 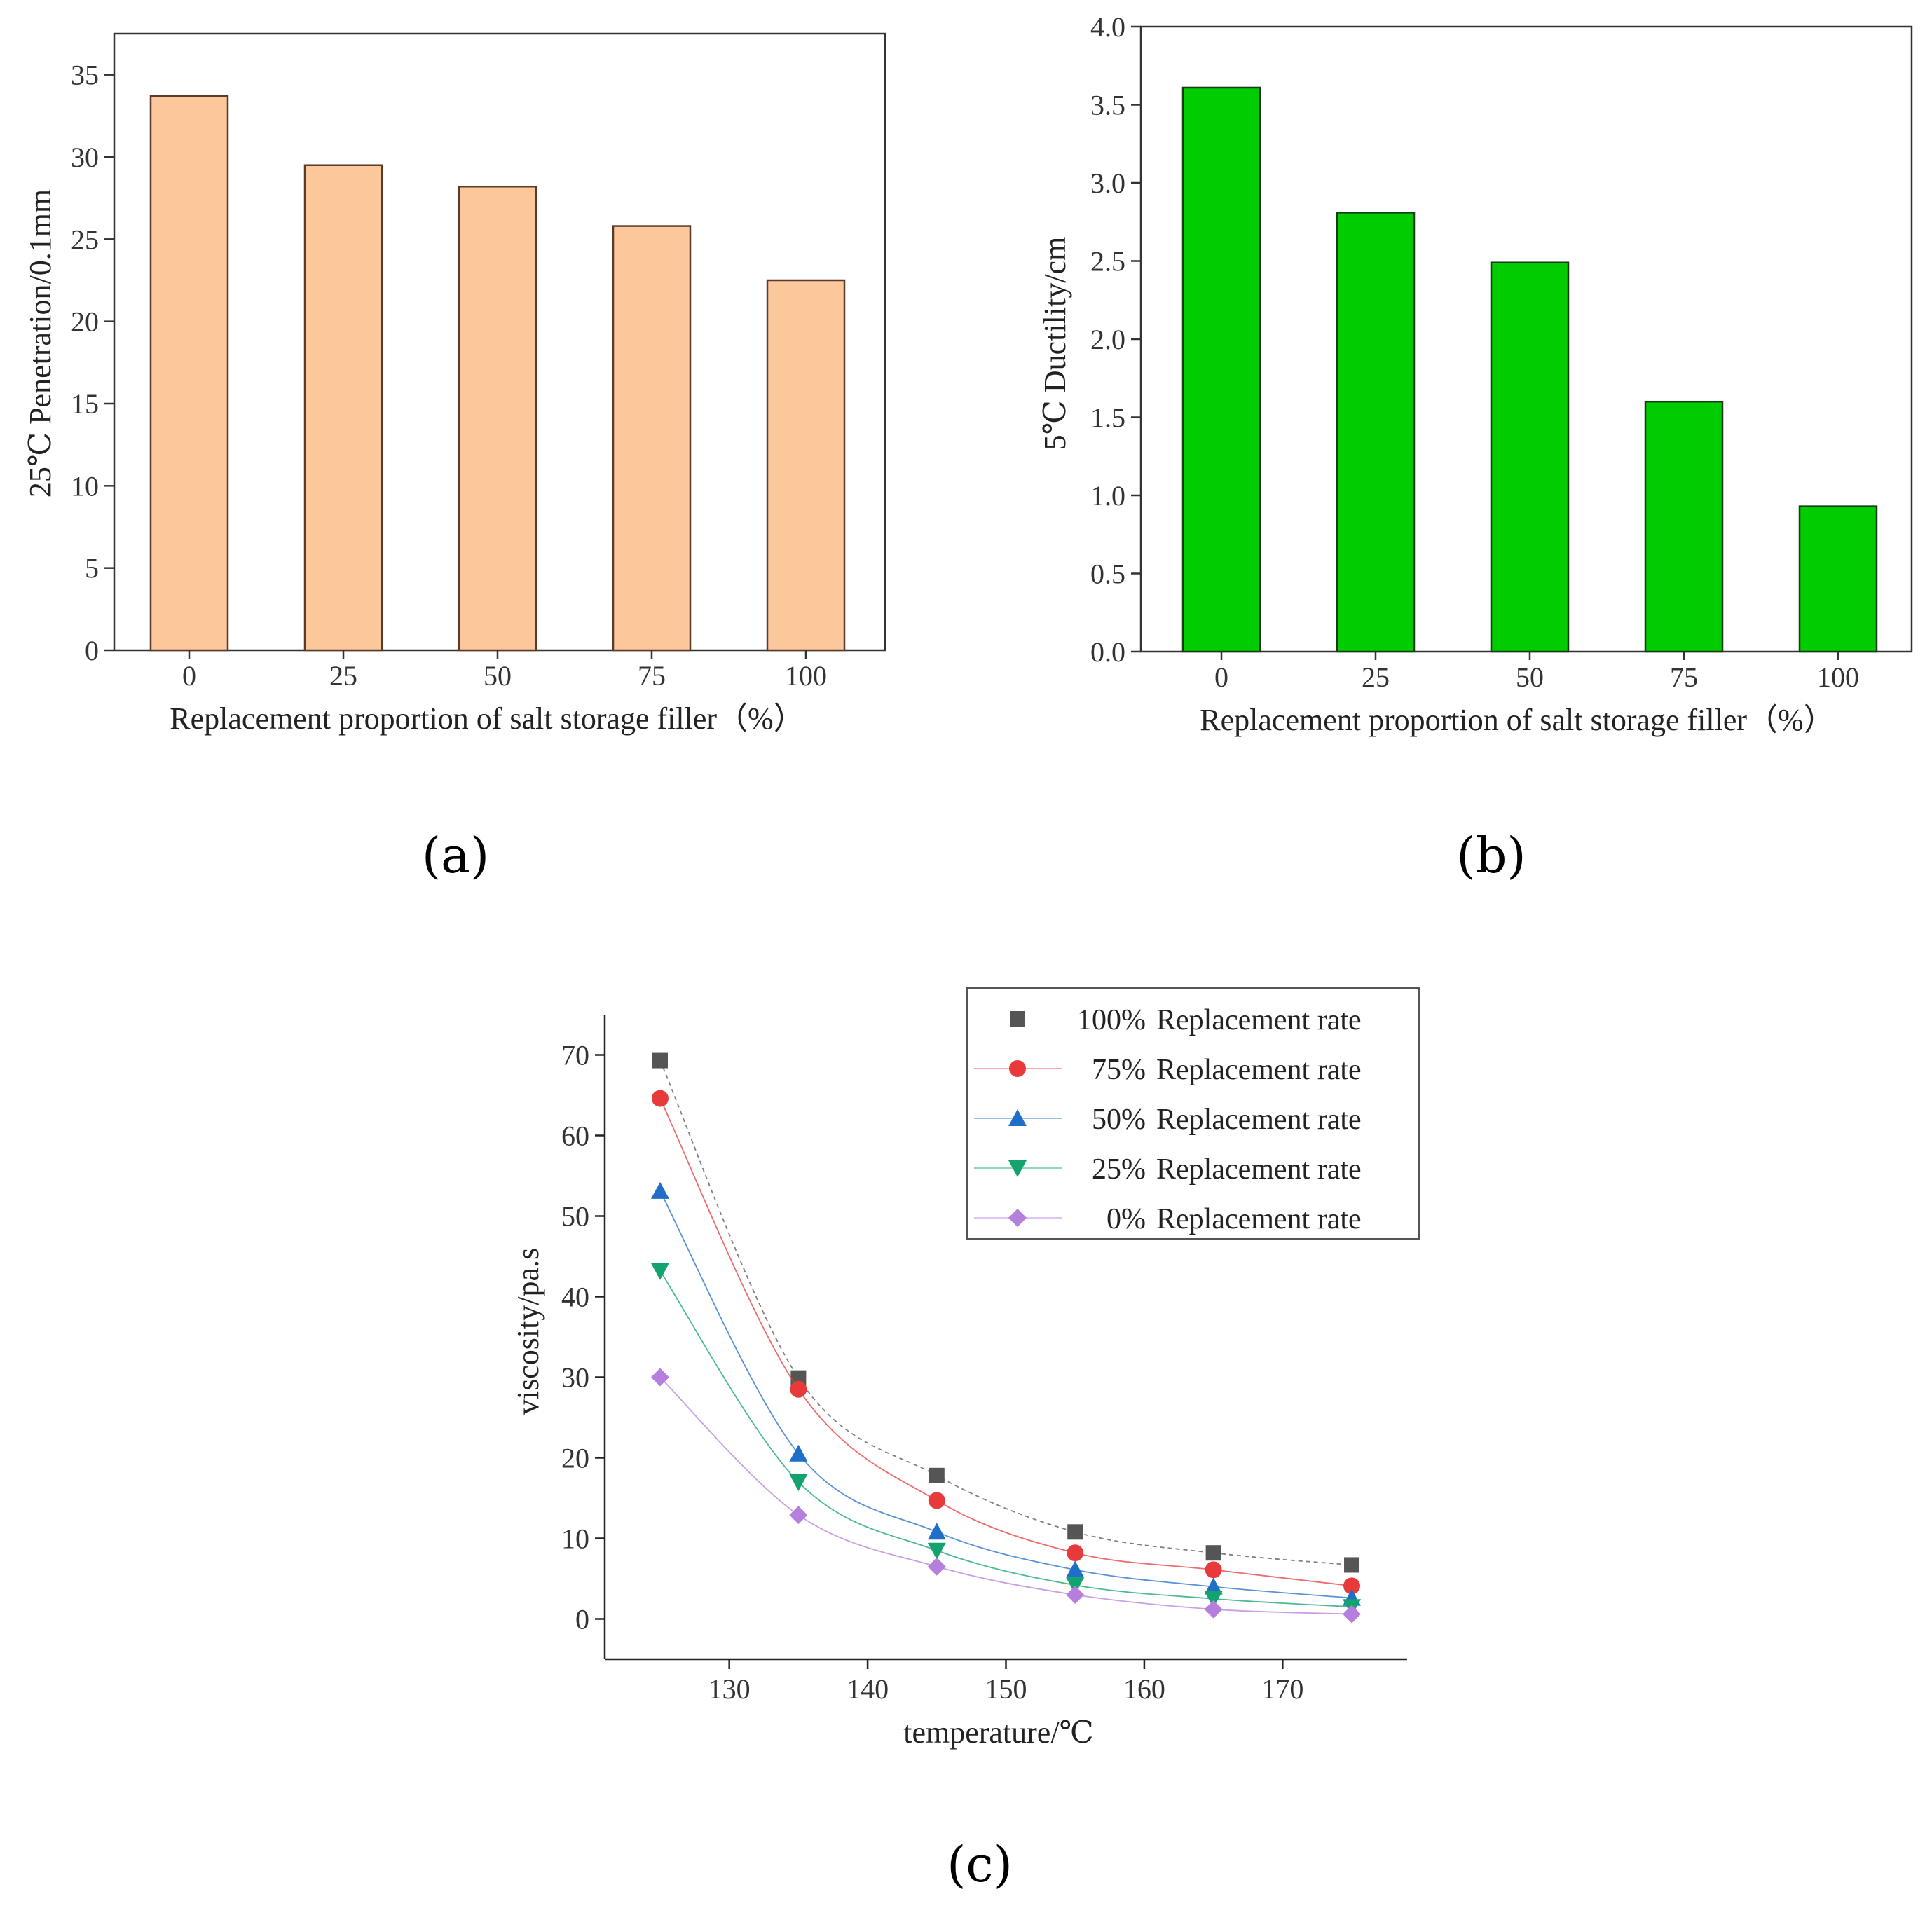 I want to click on chart-c-x-tick-label: 170, so click(x=1282, y=1689).